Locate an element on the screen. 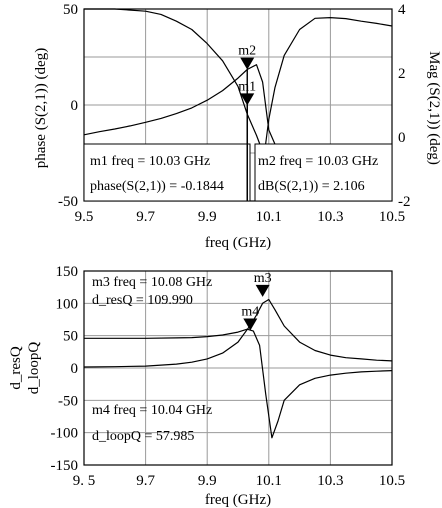  top-chart-annotation-m2: m2 freq = 10.03 GHz dB(S(2,1)) = 2.106 is located at coordinates (323, 172).